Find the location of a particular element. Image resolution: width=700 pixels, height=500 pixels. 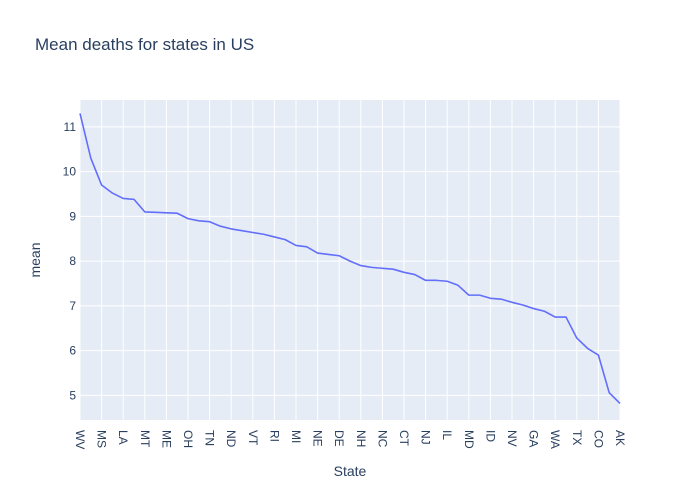

x-tick-label: ND is located at coordinates (231, 439).